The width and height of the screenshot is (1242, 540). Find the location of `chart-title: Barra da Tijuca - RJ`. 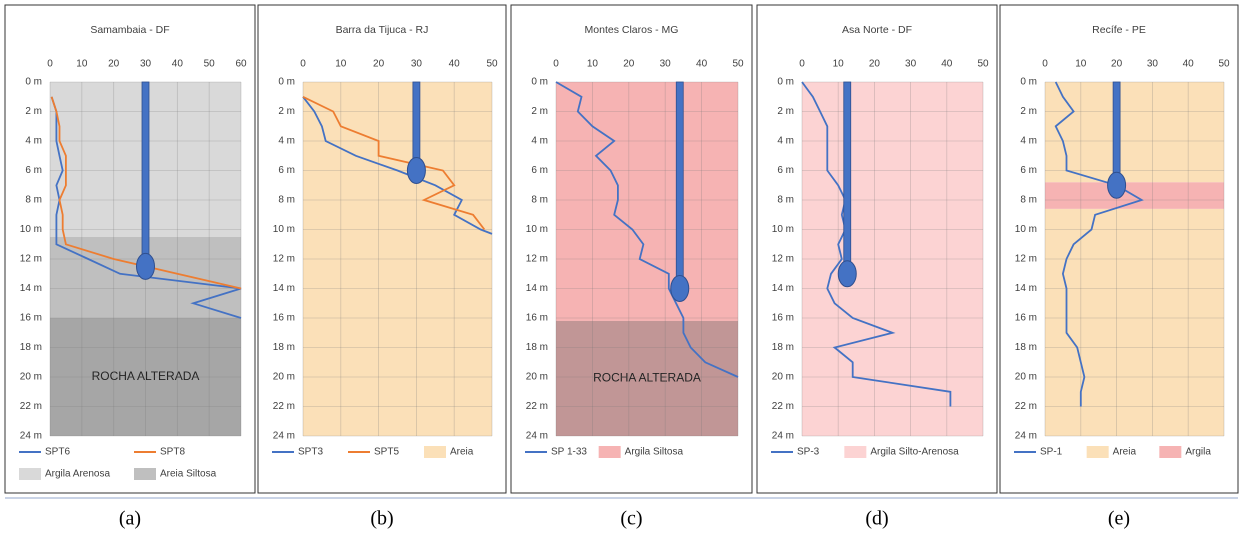

chart-title: Barra da Tijuca - RJ is located at coordinates (382, 30).